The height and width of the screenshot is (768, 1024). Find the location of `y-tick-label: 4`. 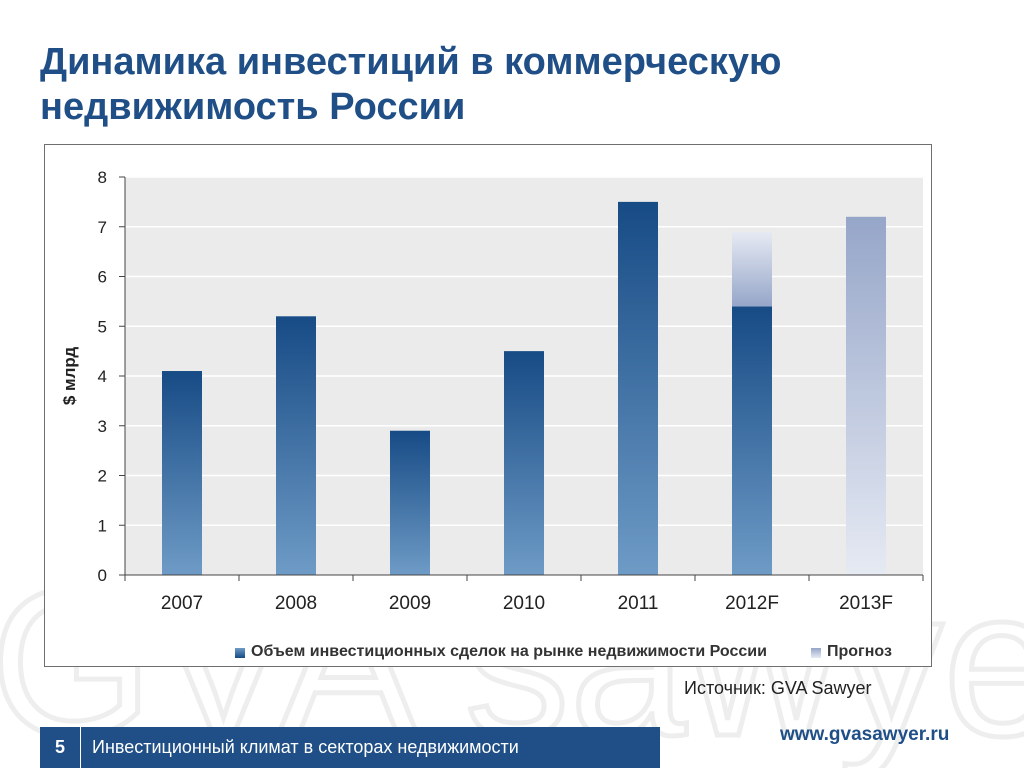

y-tick-label: 4 is located at coordinates (102, 376).